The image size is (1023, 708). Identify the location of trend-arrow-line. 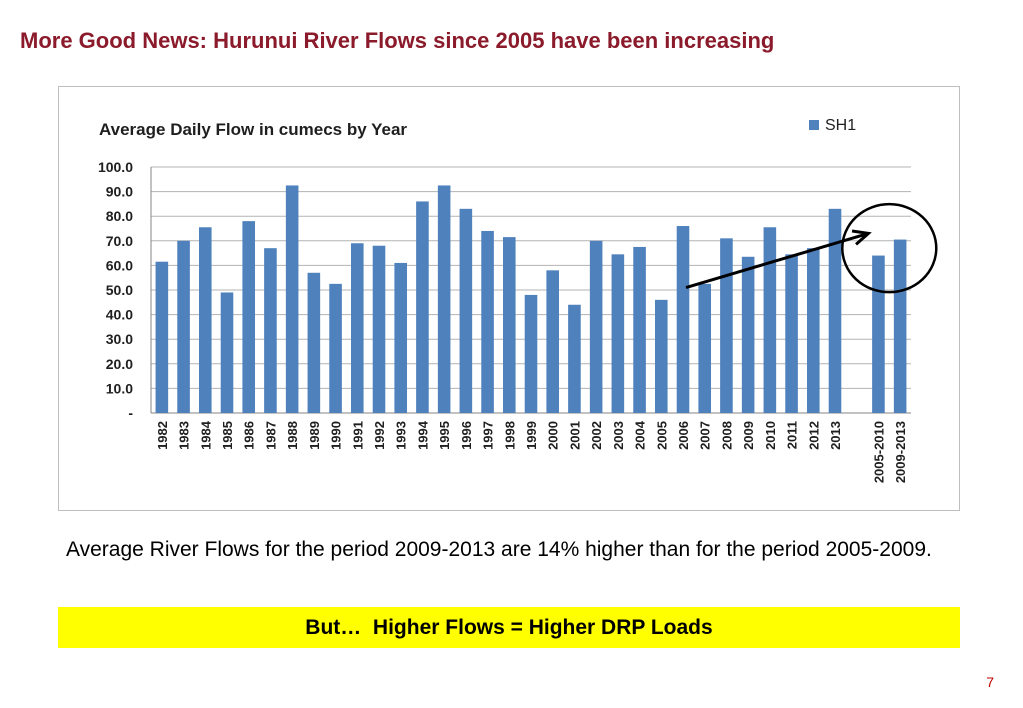
(777, 260).